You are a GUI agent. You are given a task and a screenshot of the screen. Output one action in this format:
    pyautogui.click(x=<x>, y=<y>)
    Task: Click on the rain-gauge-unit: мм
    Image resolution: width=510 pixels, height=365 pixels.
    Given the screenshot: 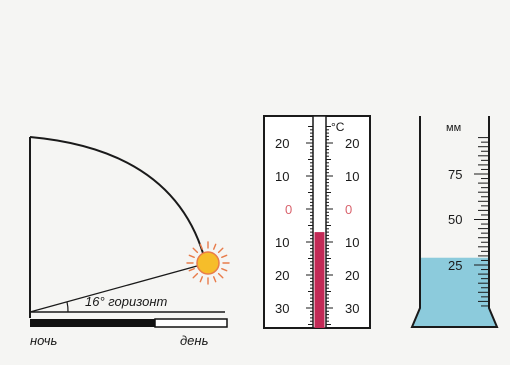 What is the action you would take?
    pyautogui.click(x=453, y=128)
    